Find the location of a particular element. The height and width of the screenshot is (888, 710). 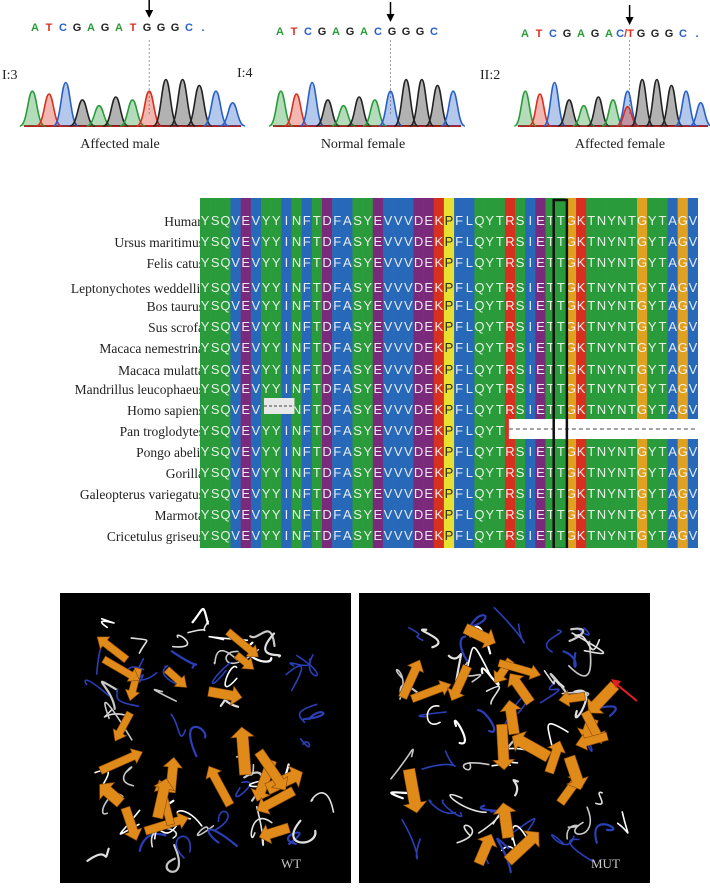

base-call: G is located at coordinates (567, 34).